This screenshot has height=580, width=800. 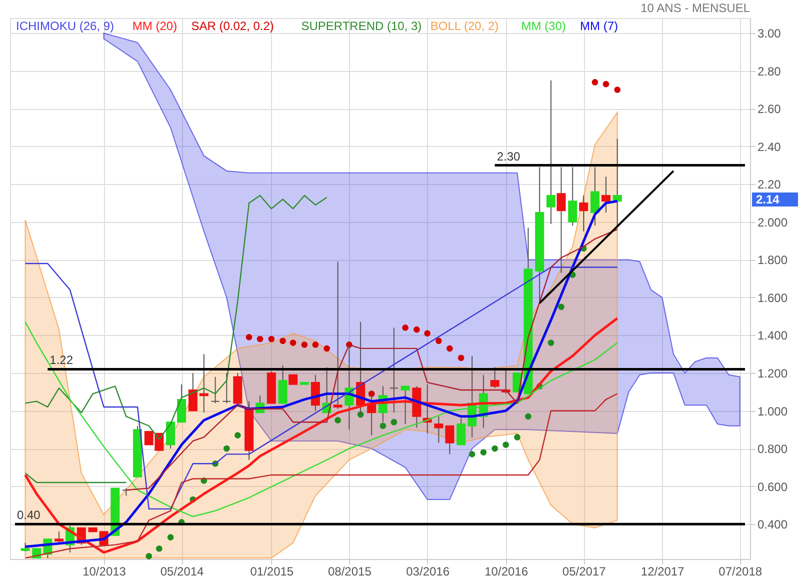 What do you see at coordinates (773, 525) in the screenshot?
I see `y-tick-label: 0.400` at bounding box center [773, 525].